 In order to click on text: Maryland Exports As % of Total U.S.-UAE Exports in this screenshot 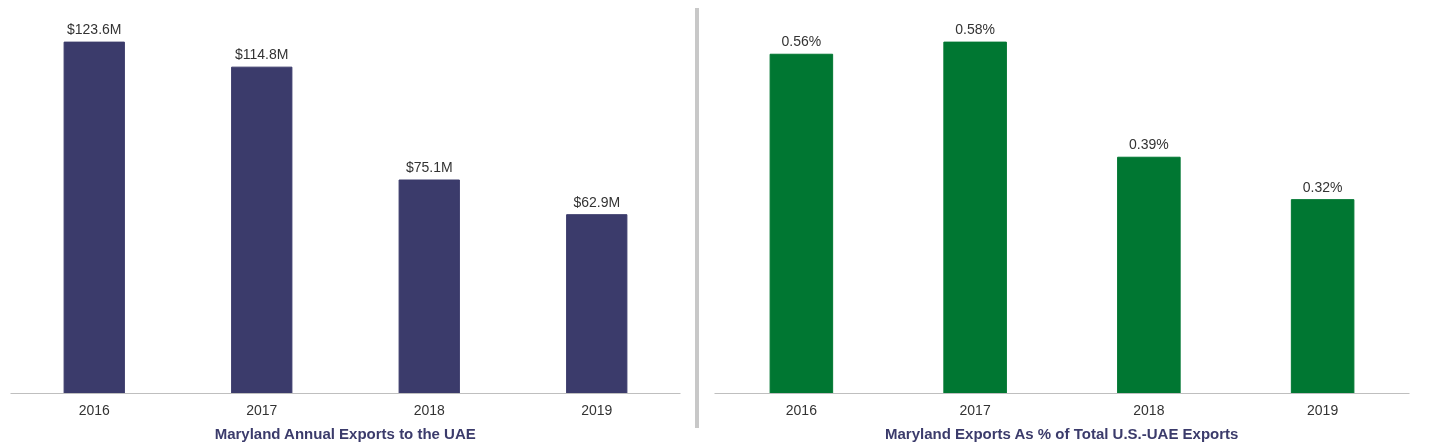, I will do `click(1062, 433)`.